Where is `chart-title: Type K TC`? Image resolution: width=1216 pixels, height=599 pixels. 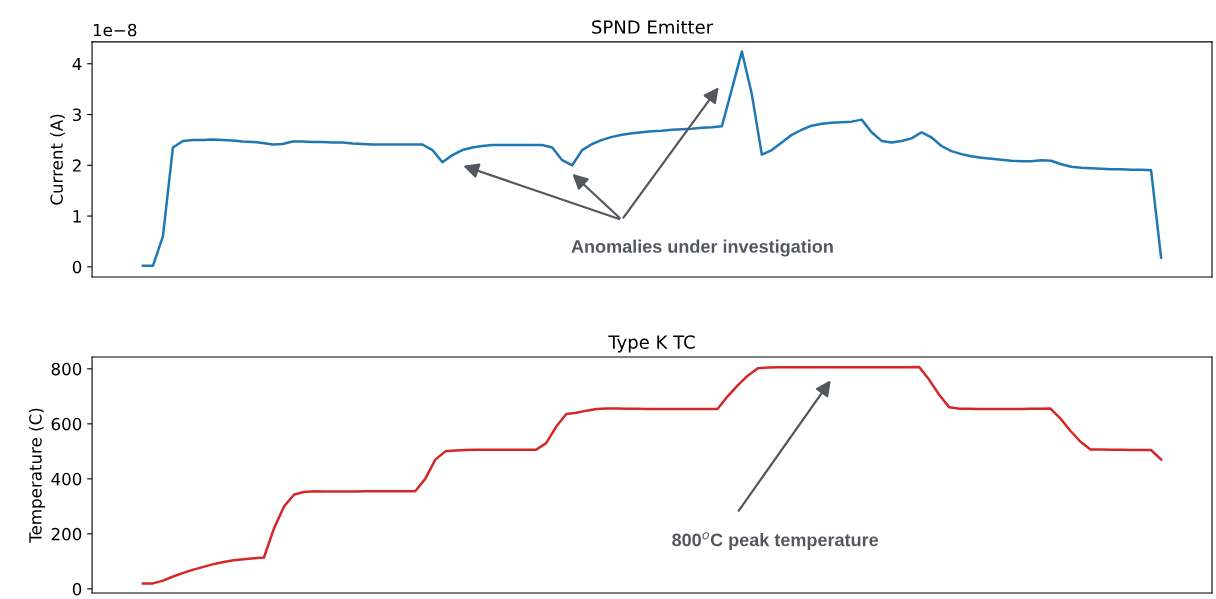
chart-title: Type K TC is located at coordinates (651, 344).